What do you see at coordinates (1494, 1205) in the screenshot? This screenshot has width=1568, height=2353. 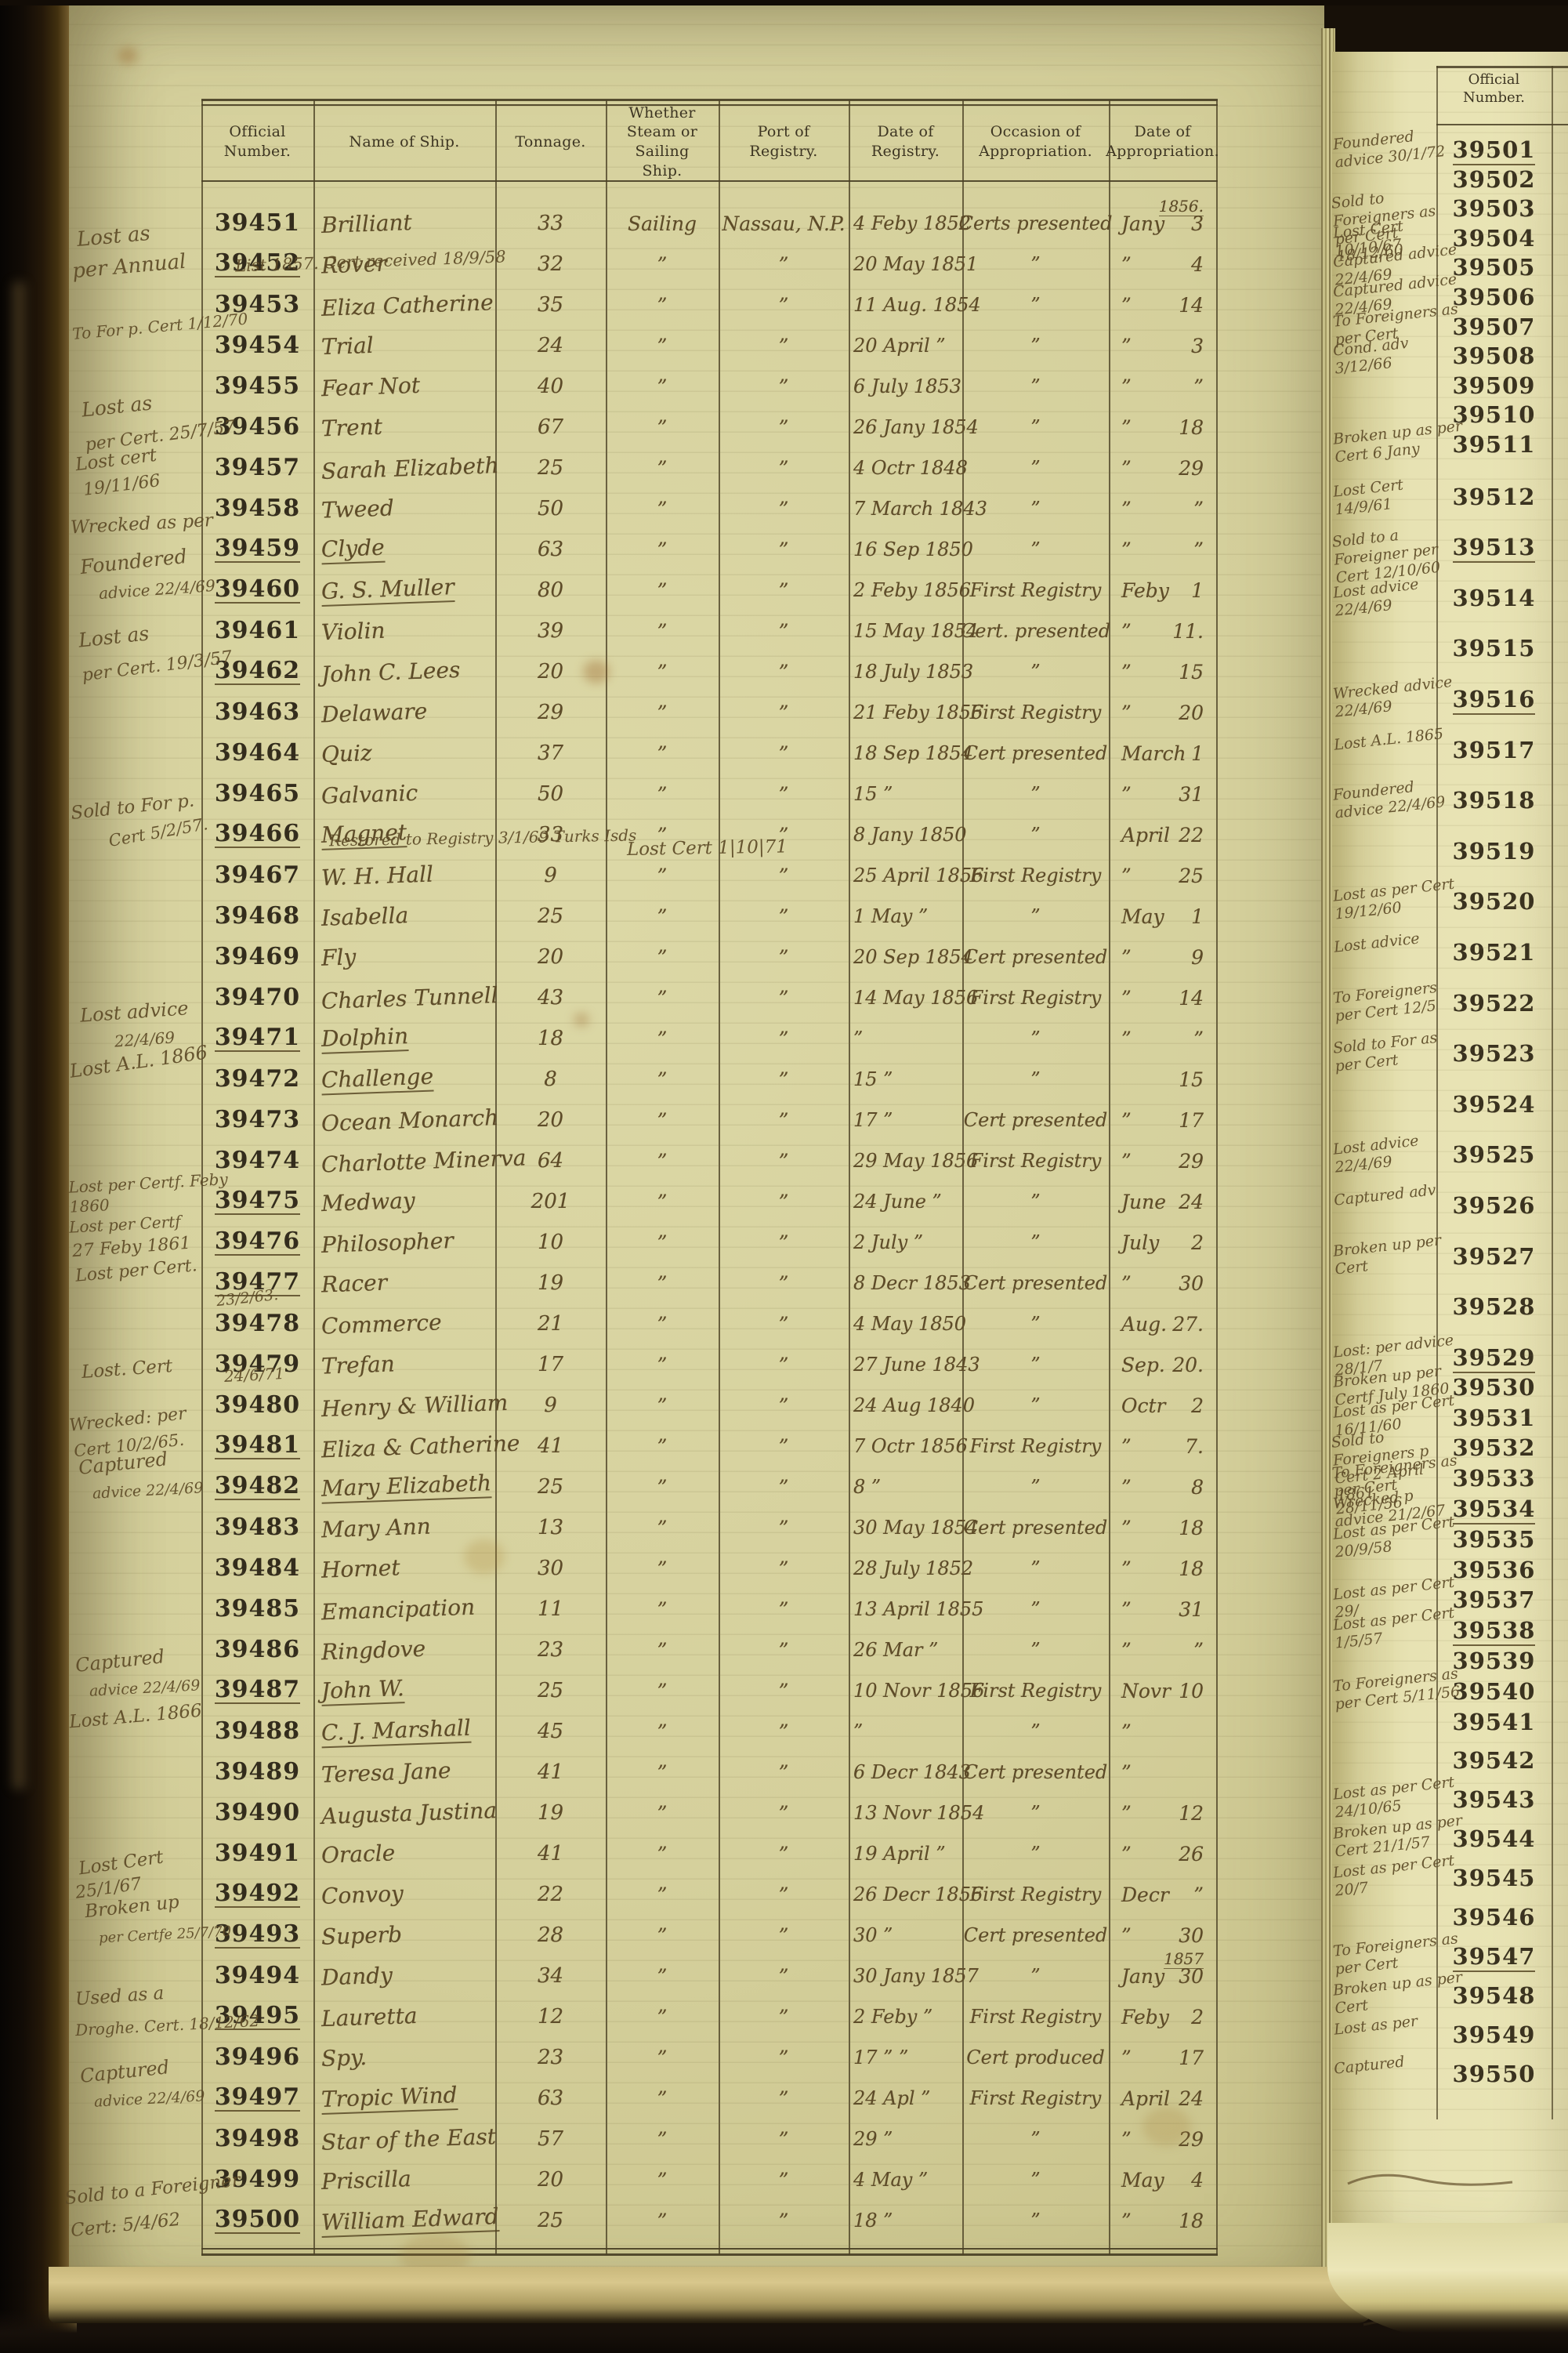 I see `official-number: 39526` at bounding box center [1494, 1205].